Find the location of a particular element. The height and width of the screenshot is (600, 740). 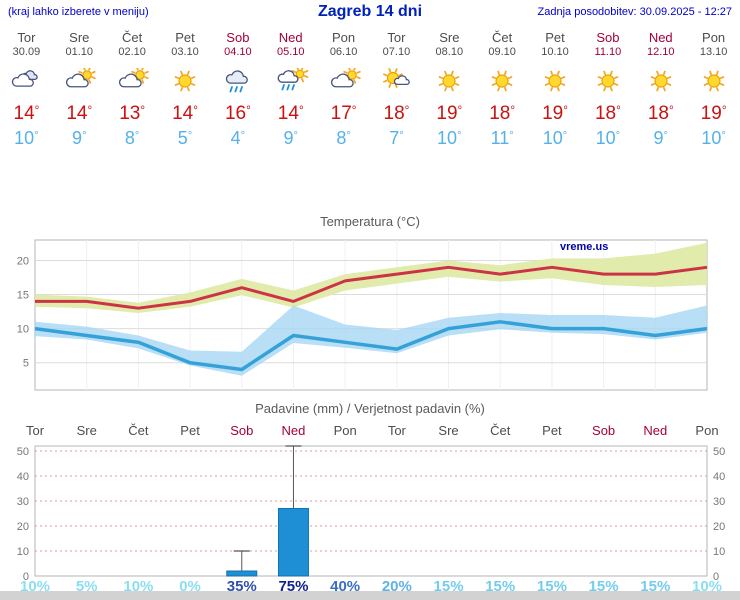

precip-ytick-label-left: 50 is located at coordinates (23, 452).